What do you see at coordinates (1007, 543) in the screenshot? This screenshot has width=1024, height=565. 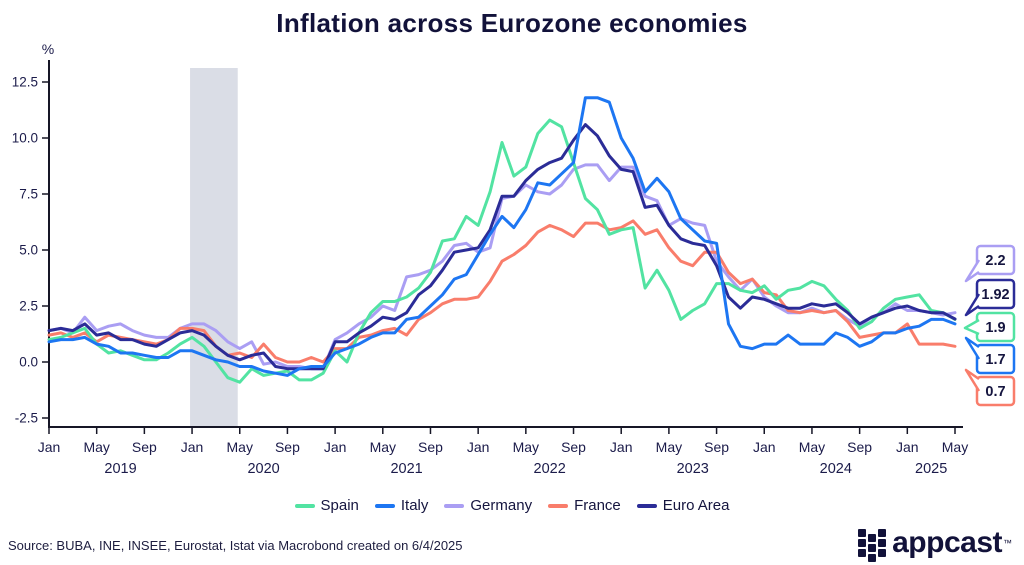 I see `trademark-symbol: ™` at bounding box center [1007, 543].